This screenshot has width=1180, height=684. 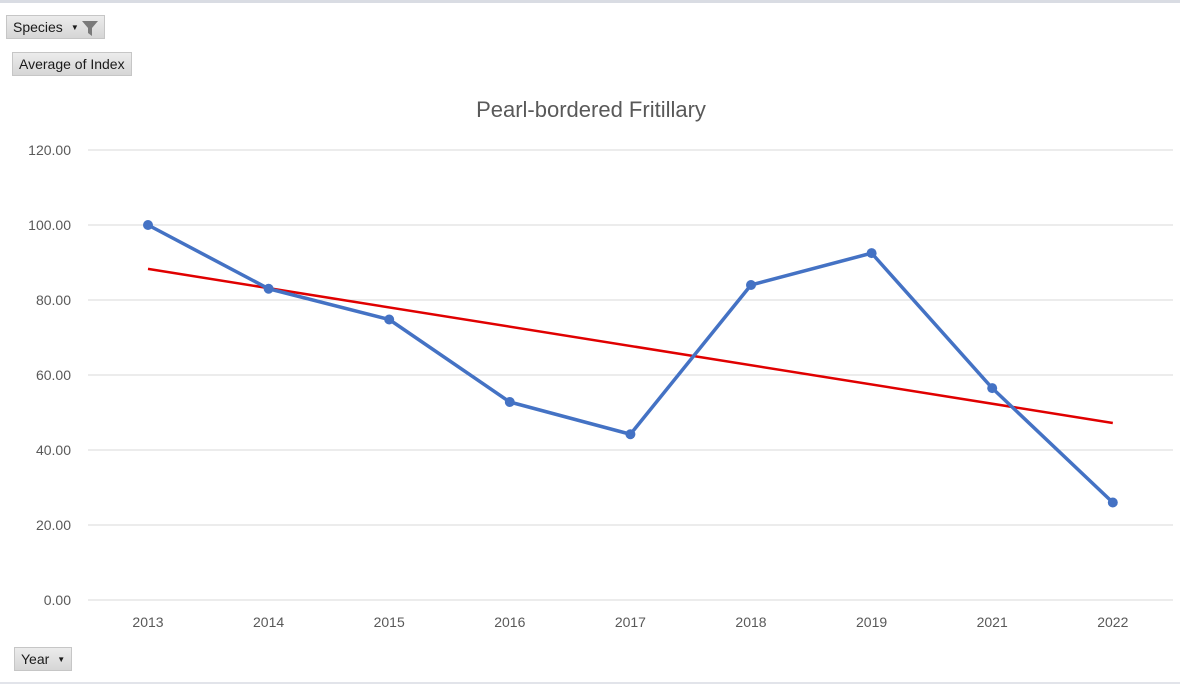 I want to click on x-tick-label: 2021, so click(x=992, y=622).